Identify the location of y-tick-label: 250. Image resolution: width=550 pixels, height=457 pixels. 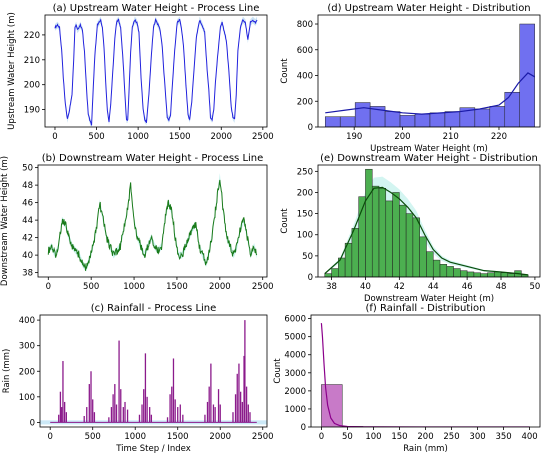
(305, 172).